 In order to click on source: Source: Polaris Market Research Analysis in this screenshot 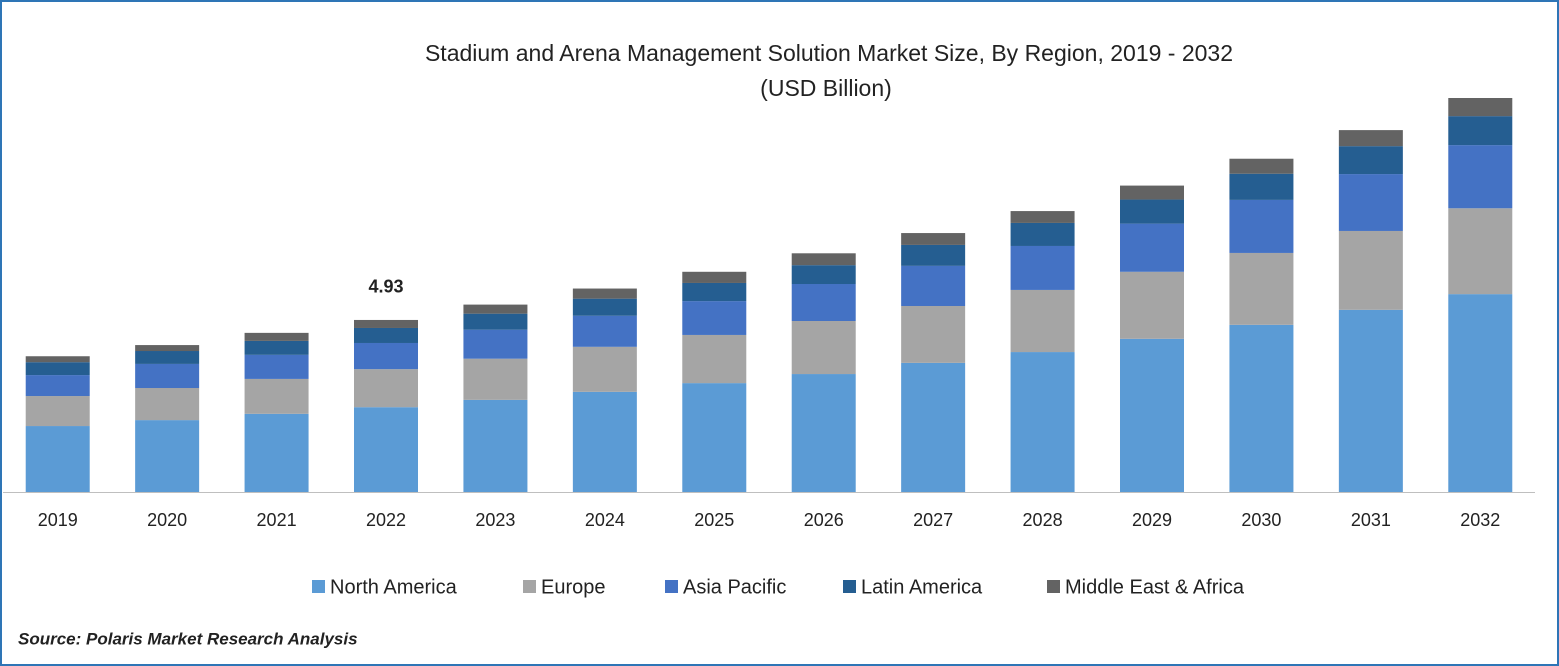, I will do `click(188, 638)`.